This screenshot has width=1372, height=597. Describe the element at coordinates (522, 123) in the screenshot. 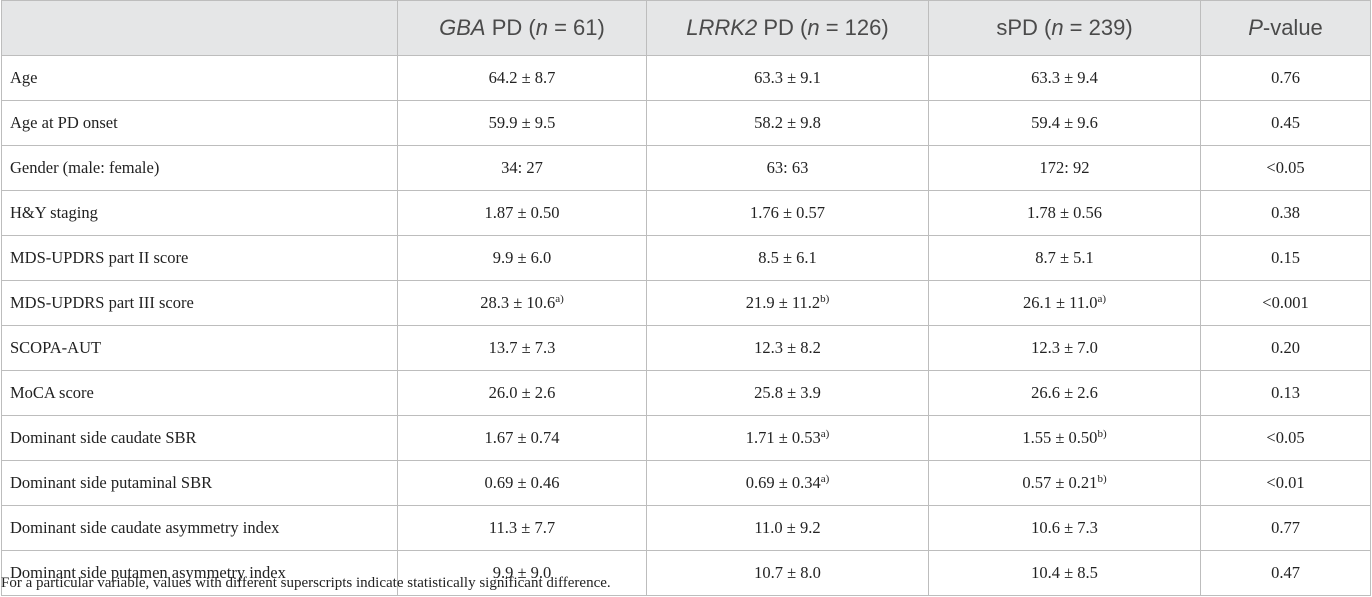

I see `cell: 59.9 ± 9.5` at that location.